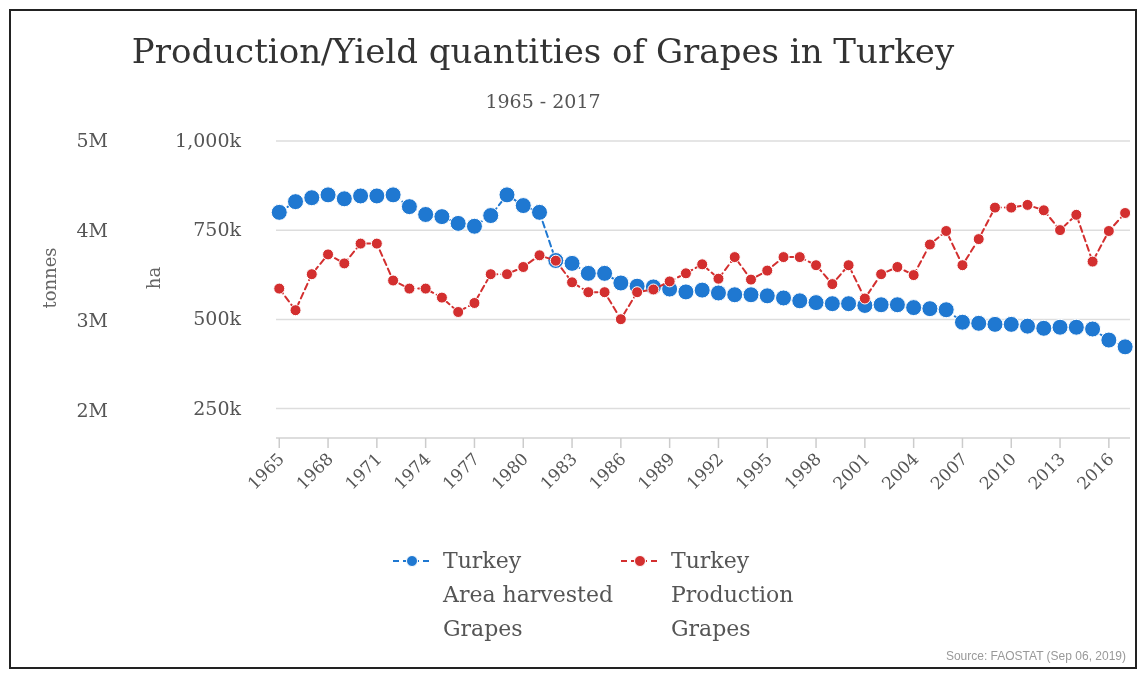  What do you see at coordinates (1035, 656) in the screenshot?
I see `source-note: Source: FAOSTAT (Sep 06, 2019)` at bounding box center [1035, 656].